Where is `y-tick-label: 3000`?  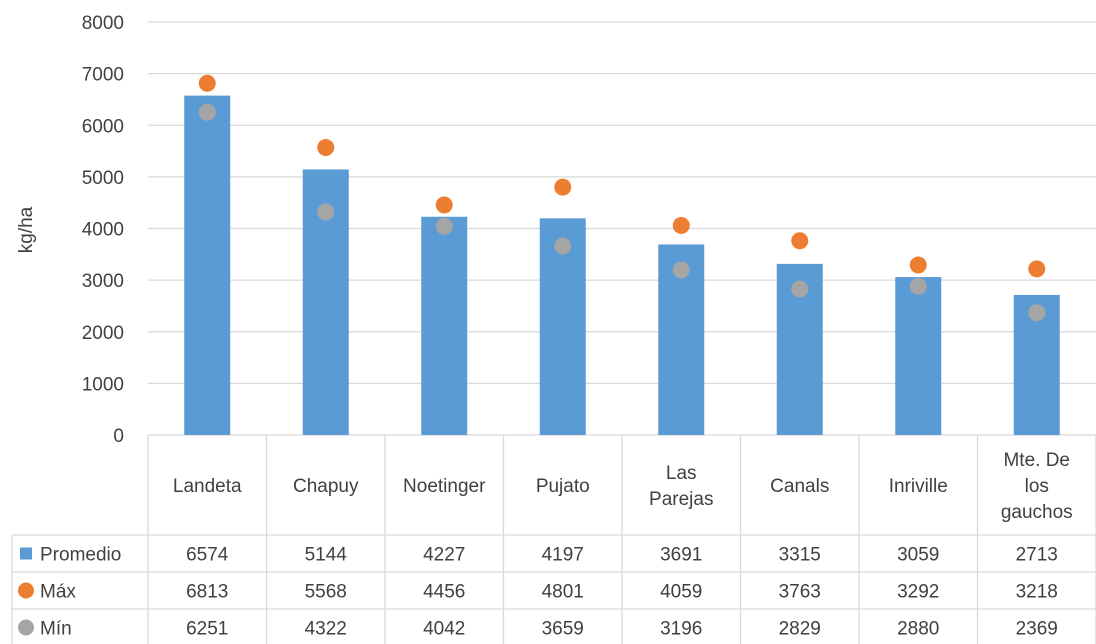 y-tick-label: 3000 is located at coordinates (103, 281).